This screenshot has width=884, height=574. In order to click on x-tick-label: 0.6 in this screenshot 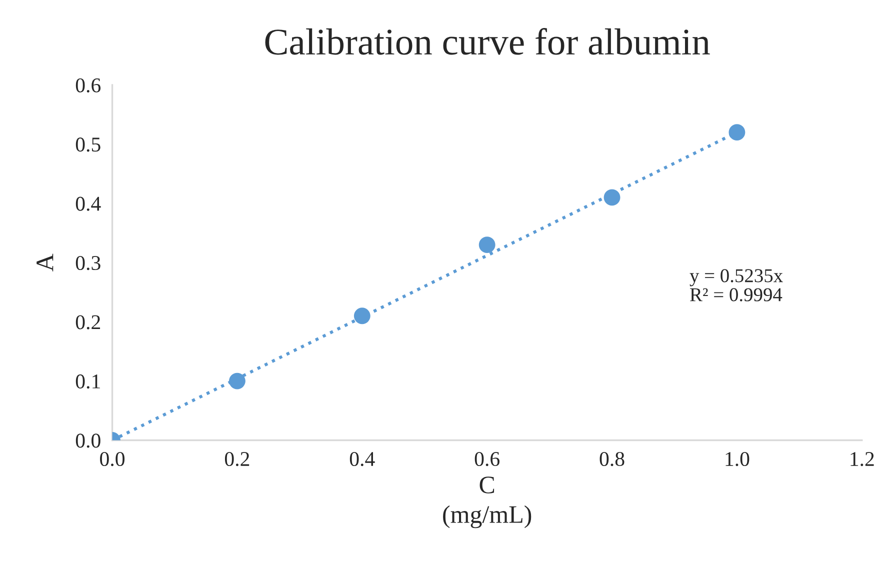, I will do `click(487, 459)`.